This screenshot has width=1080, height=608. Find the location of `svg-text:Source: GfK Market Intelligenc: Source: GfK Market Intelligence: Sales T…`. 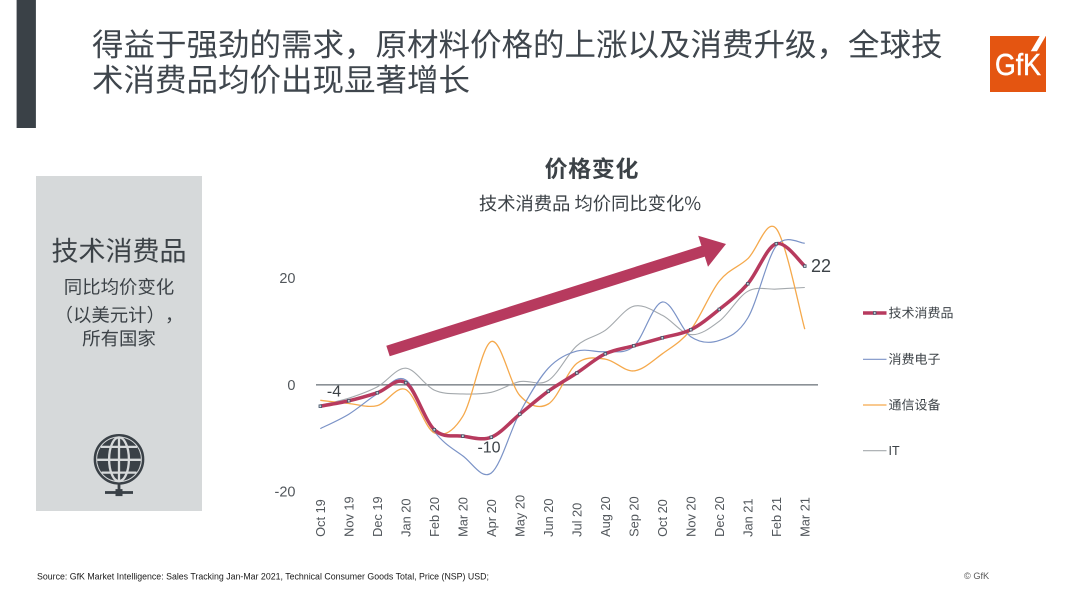

svg-text:Source: GfK Market Intelligenc: Source: GfK Market Intelligence: Sales T… is located at coordinates (263, 577).